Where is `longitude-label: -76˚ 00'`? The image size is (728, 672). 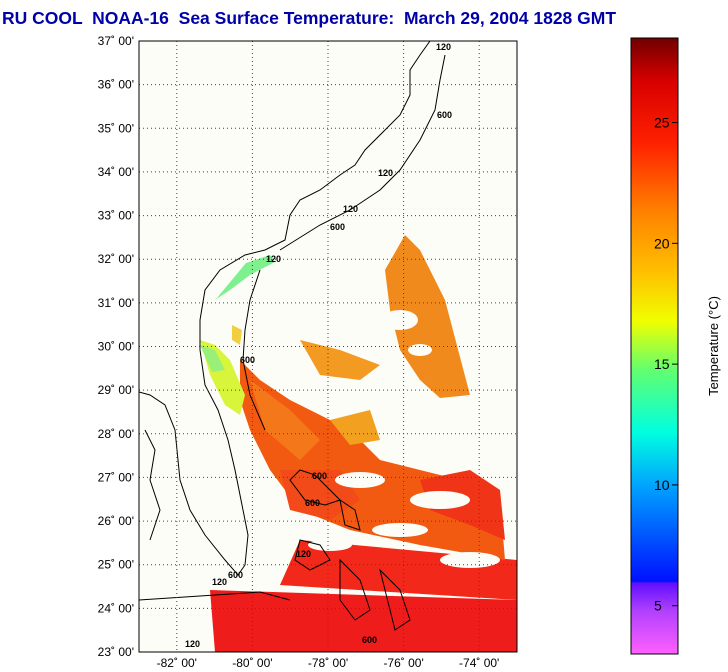 longitude-label: -76˚ 00' is located at coordinates (403, 663).